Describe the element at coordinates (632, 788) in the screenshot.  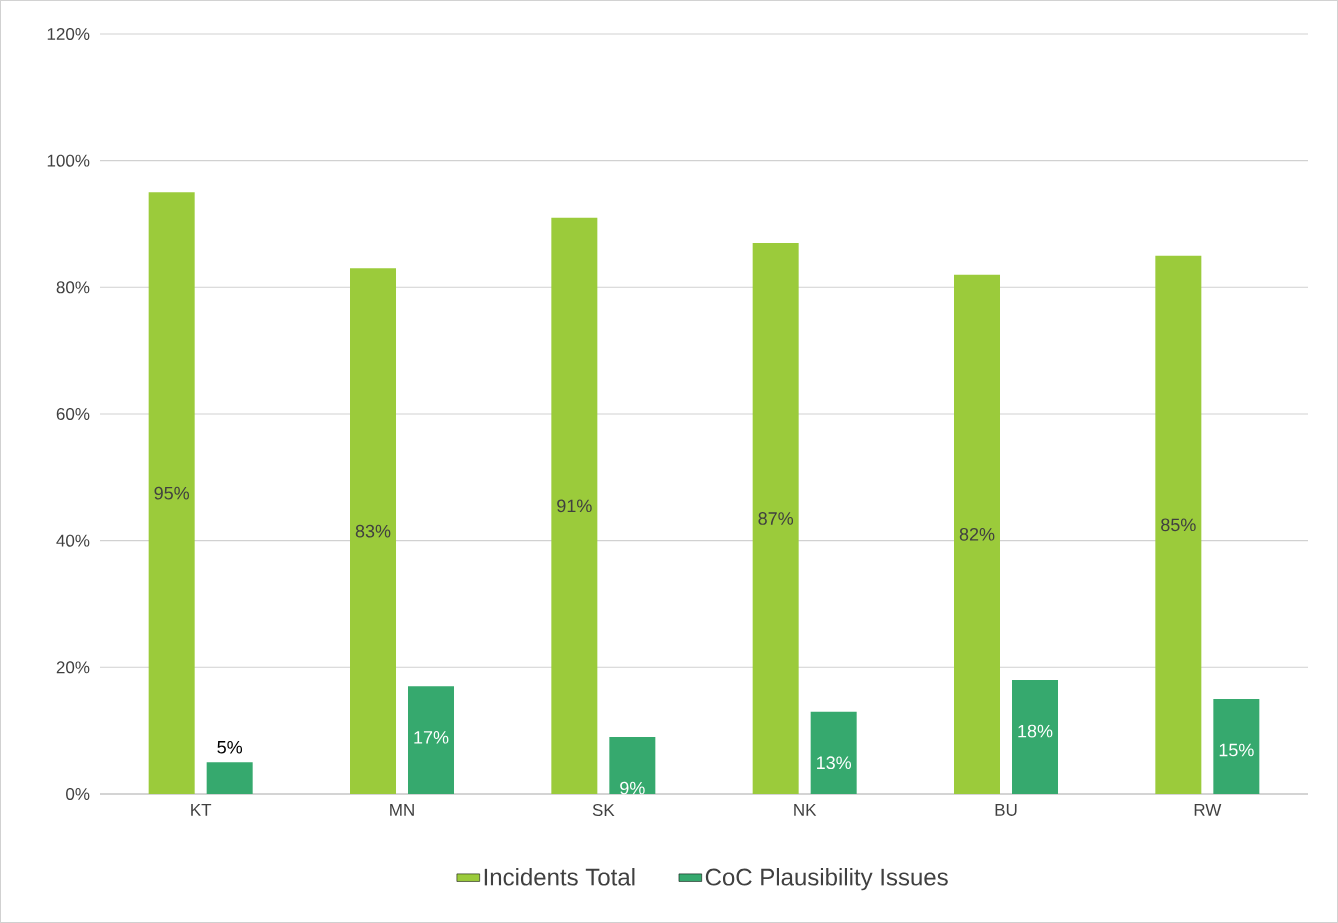
I see `data-label: 9%` at that location.